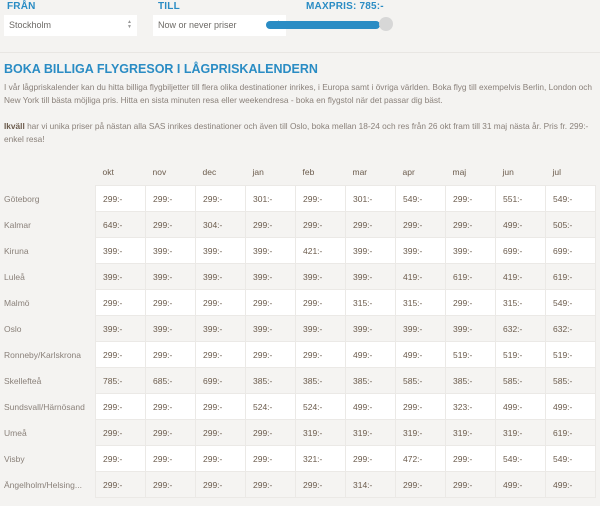 This screenshot has height=506, width=600. What do you see at coordinates (120, 224) in the screenshot?
I see `price-cell: 649:-` at bounding box center [120, 224].